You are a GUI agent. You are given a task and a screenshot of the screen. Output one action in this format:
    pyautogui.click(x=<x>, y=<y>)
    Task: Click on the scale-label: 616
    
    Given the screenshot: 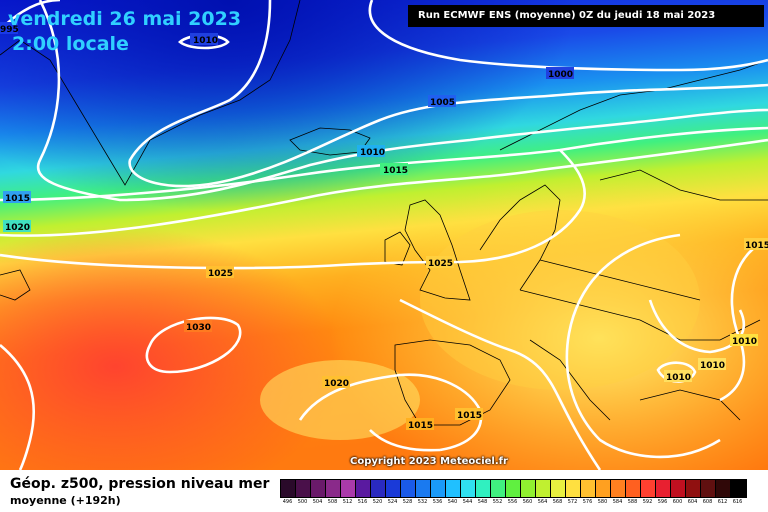 What is the action you would take?
    pyautogui.click(x=737, y=502)
    